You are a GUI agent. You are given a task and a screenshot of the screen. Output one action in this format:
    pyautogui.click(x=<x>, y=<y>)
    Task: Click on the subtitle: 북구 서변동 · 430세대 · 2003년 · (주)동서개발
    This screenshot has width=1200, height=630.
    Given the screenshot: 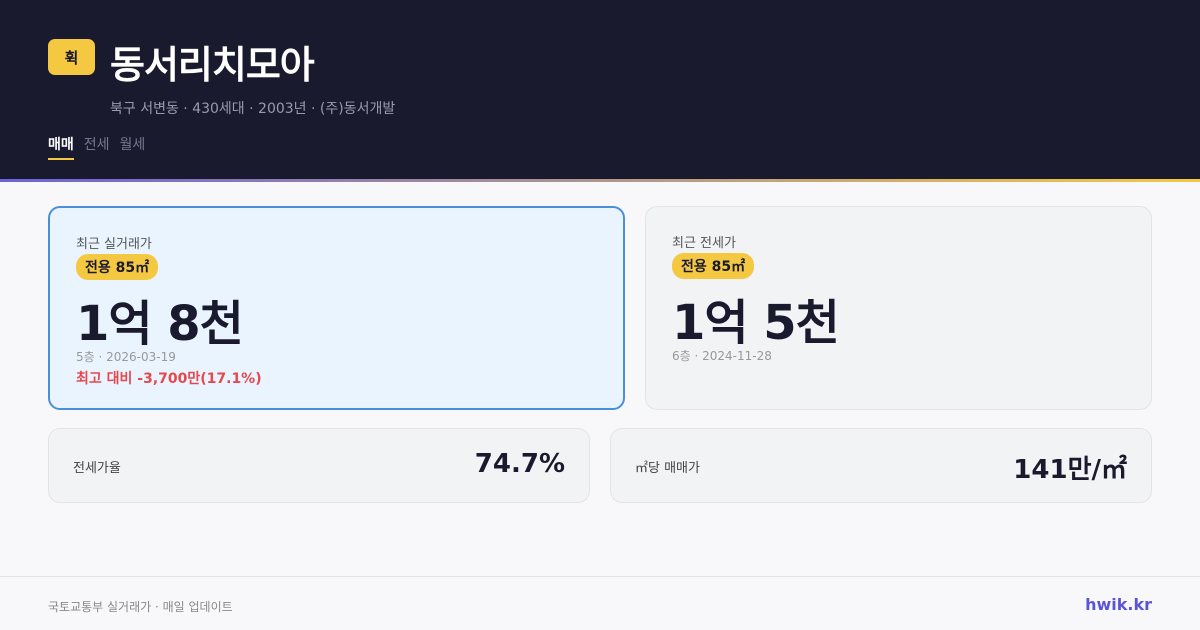 What is the action you would take?
    pyautogui.click(x=253, y=109)
    